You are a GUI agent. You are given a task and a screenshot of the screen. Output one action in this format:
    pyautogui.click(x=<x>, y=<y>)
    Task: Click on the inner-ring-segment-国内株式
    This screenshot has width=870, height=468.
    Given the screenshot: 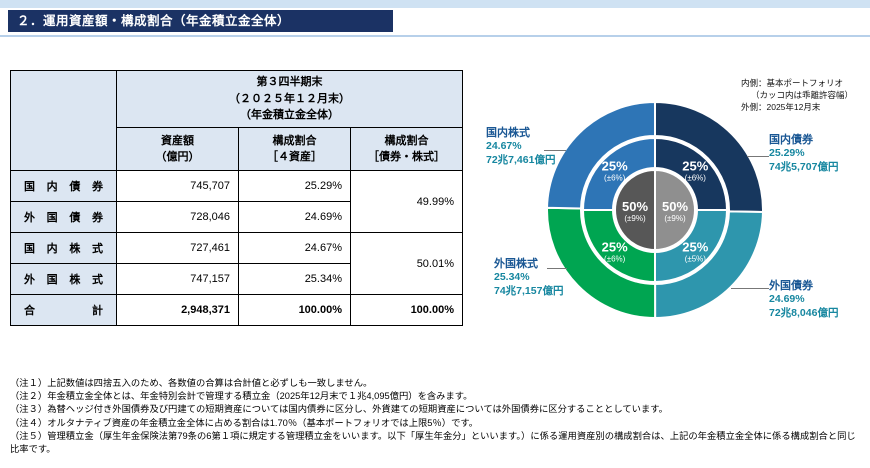 What is the action you would take?
    pyautogui.click(x=618, y=173)
    